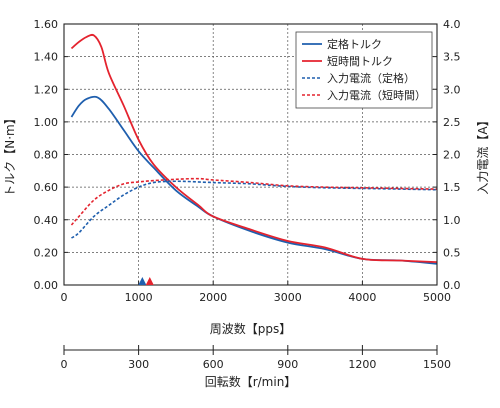 The width and height of the screenshot is (500, 408). What do you see at coordinates (452, 252) in the screenshot?
I see `y-right-tick-label: 0.5` at bounding box center [452, 252].